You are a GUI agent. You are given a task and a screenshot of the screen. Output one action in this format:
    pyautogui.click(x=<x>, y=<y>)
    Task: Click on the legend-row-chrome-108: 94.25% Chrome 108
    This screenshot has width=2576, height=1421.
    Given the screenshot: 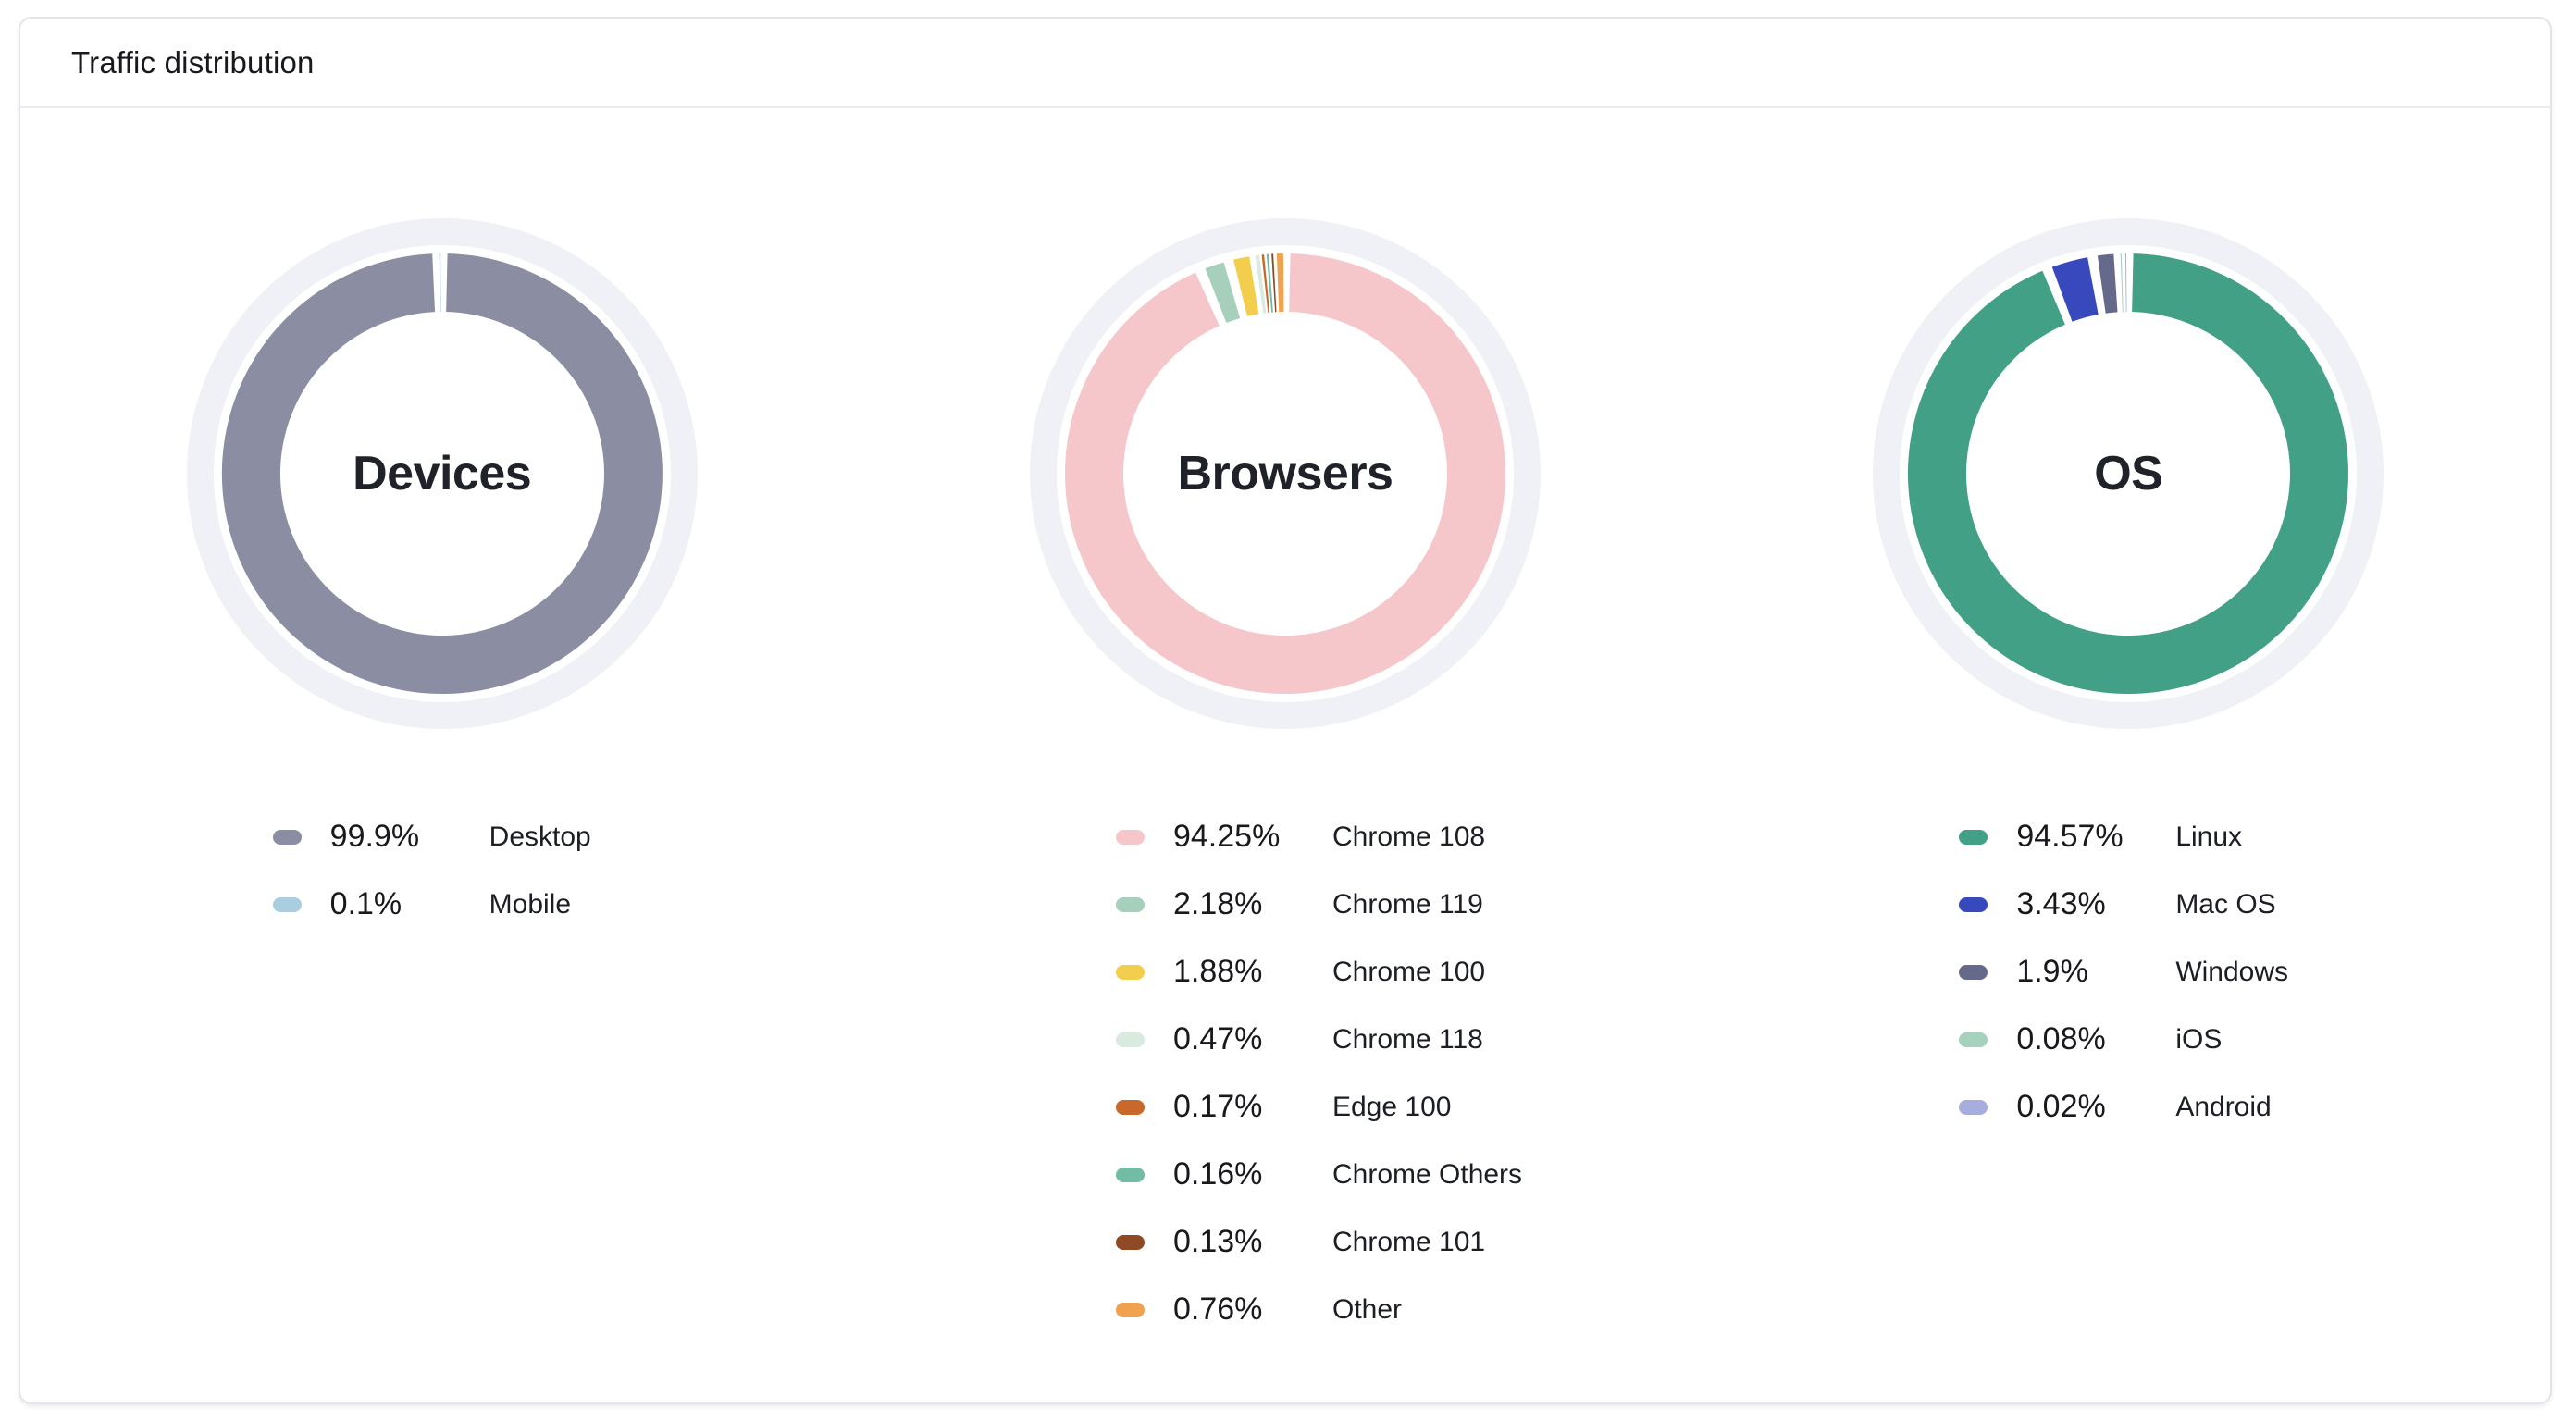 What is the action you would take?
    pyautogui.click(x=1411, y=837)
    